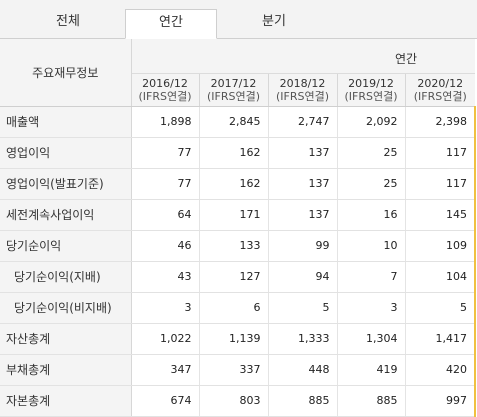 The width and height of the screenshot is (477, 417). Describe the element at coordinates (233, 246) in the screenshot. I see `cell-value: 133` at that location.